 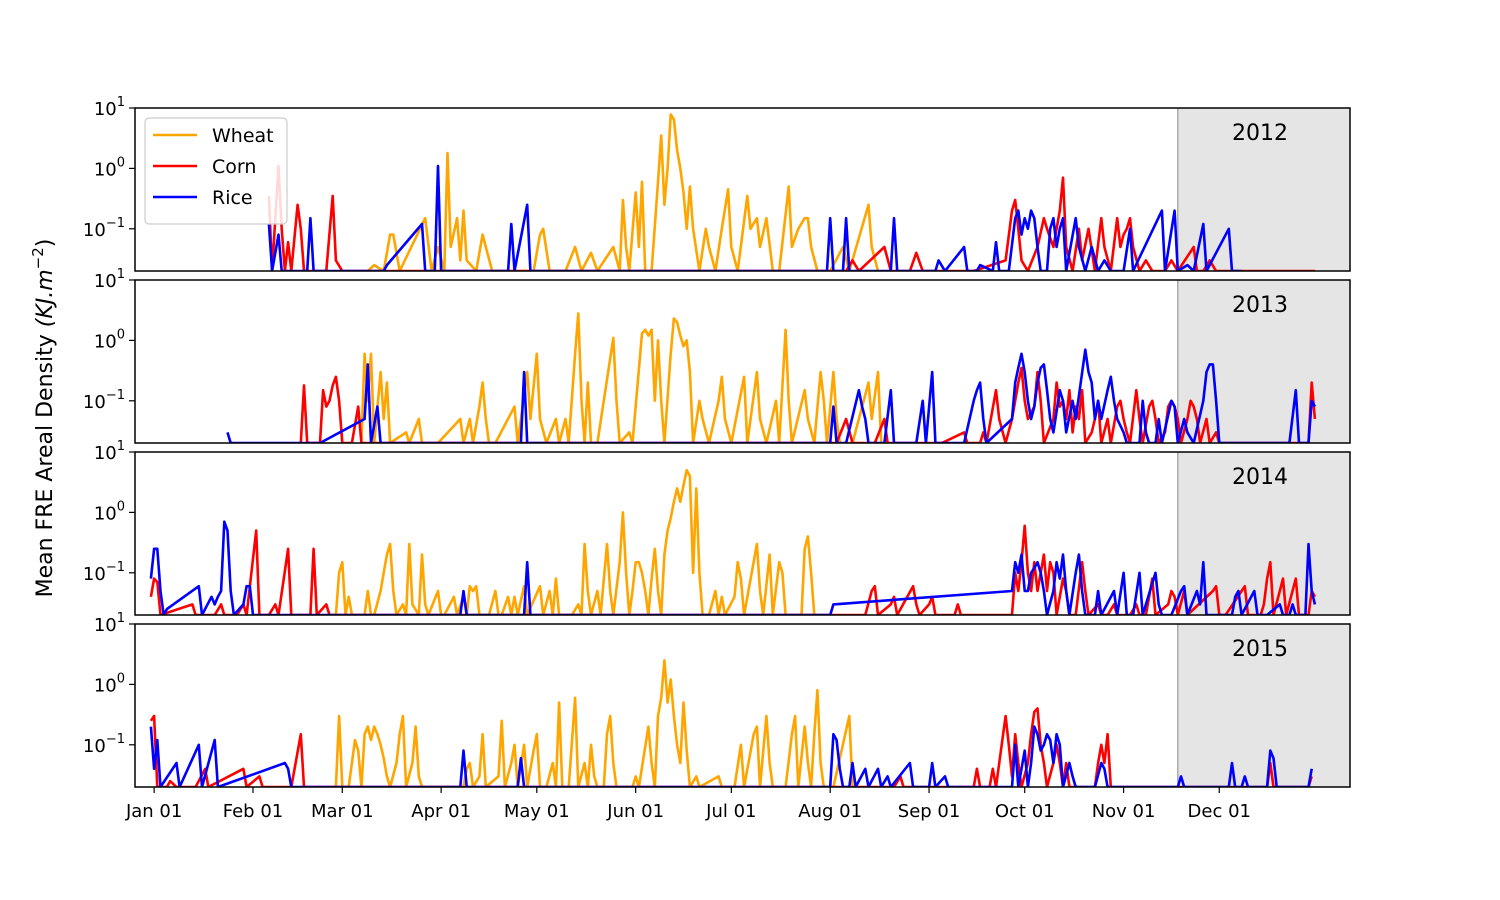 What do you see at coordinates (730, 811) in the screenshot?
I see `x-tick-label: Jul 01` at bounding box center [730, 811].